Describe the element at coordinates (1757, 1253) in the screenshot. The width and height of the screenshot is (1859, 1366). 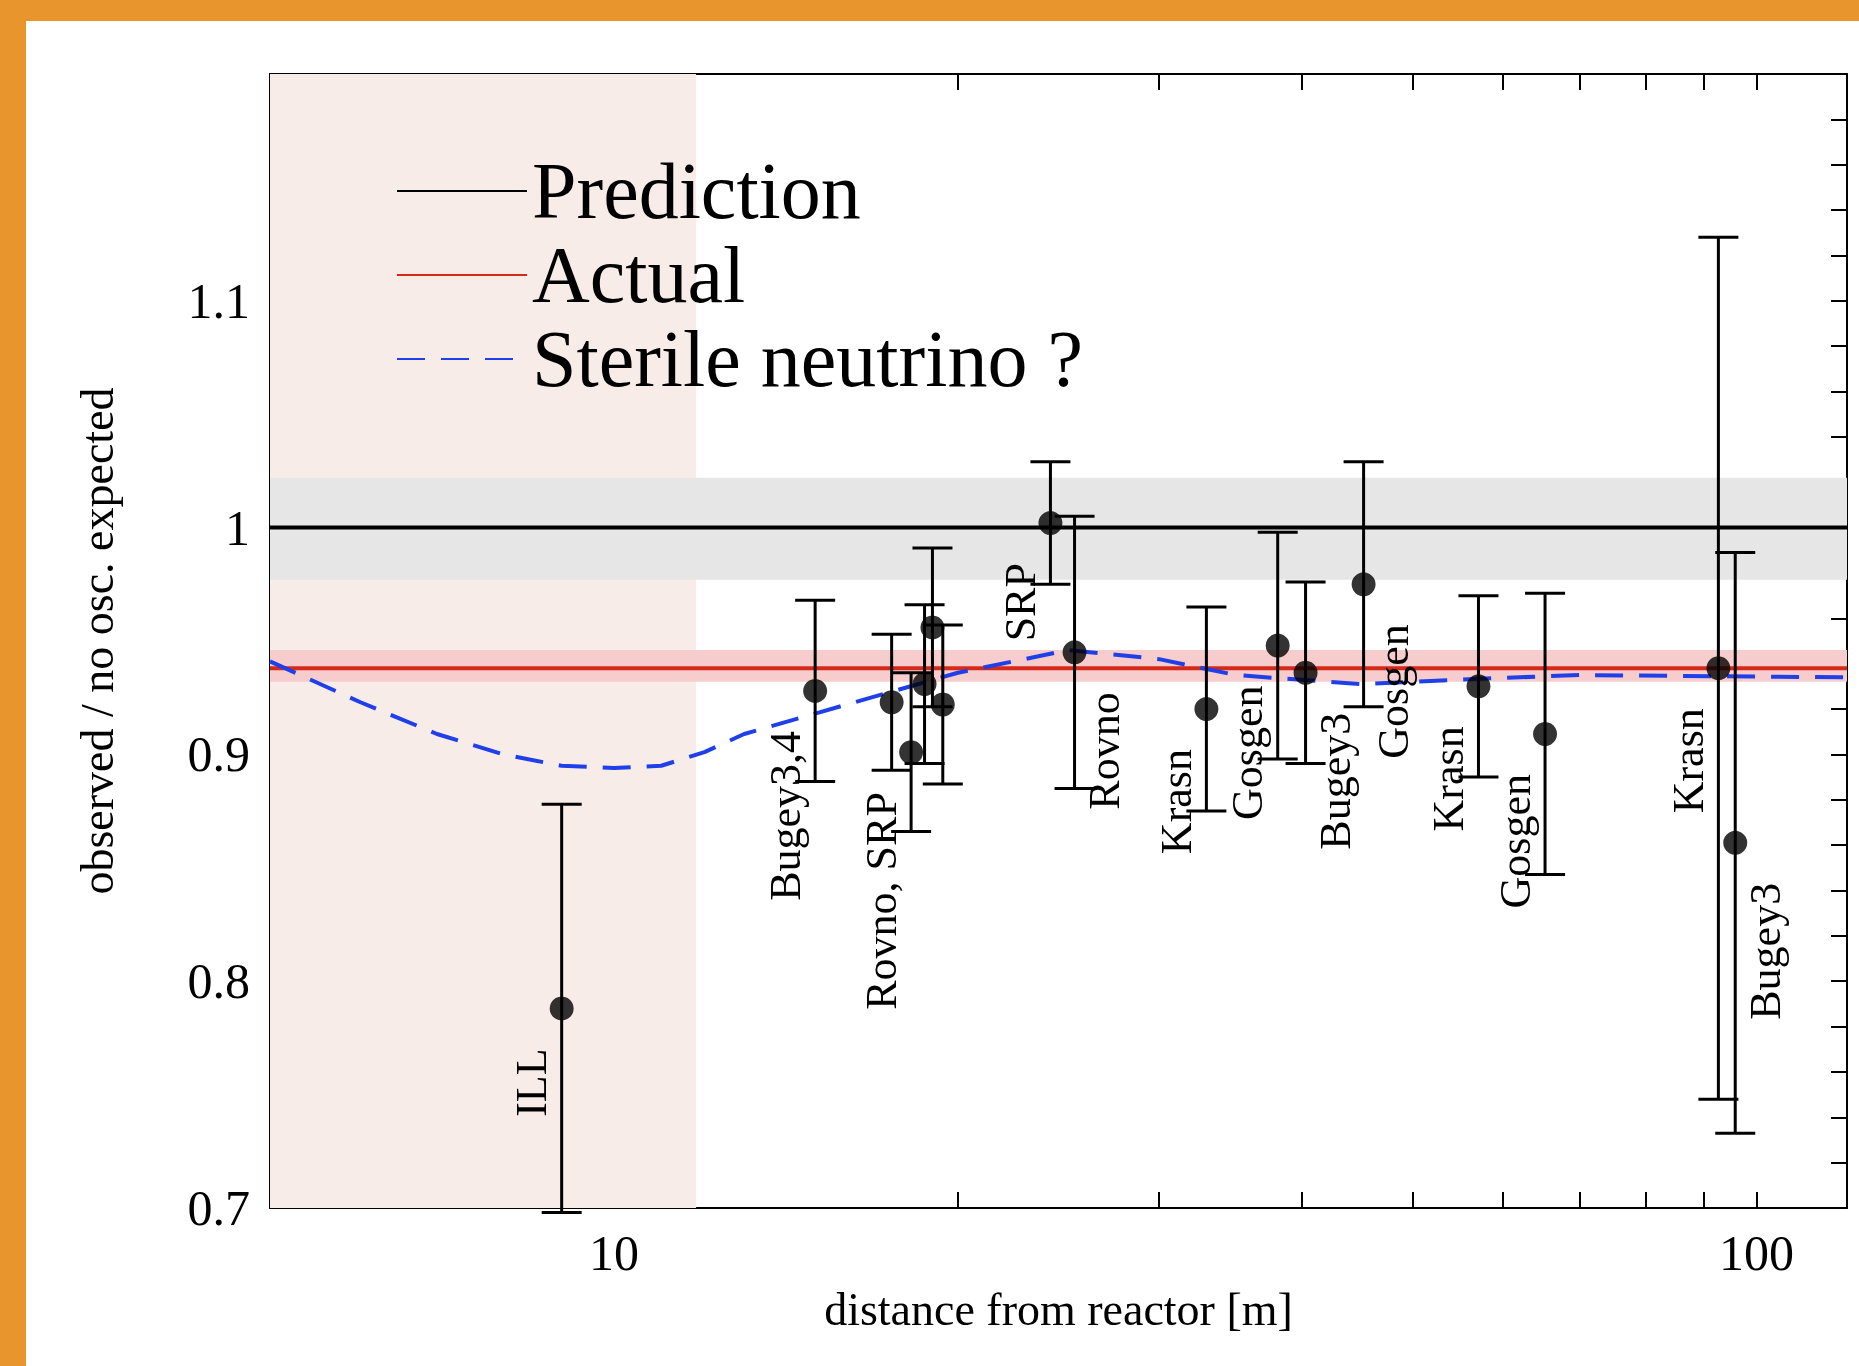
I see `x-tick-label: 100` at that location.